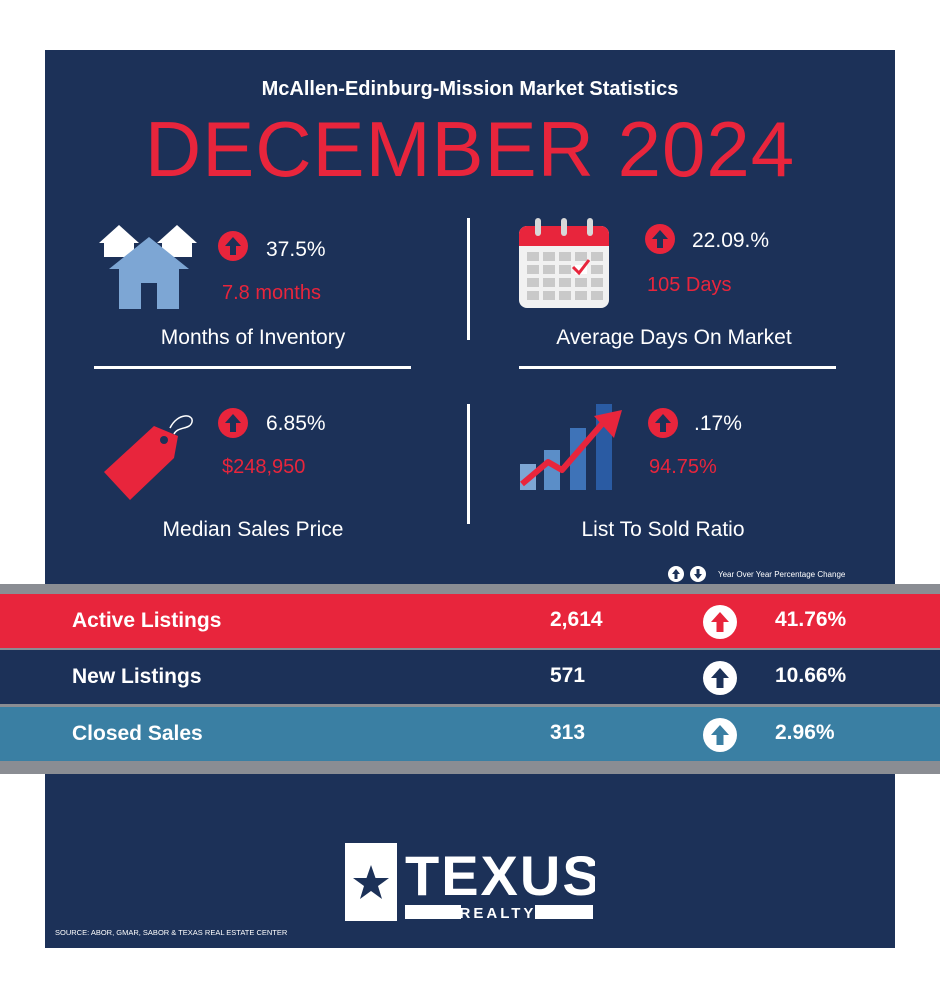  I want to click on row-value: 2,614, so click(576, 619).